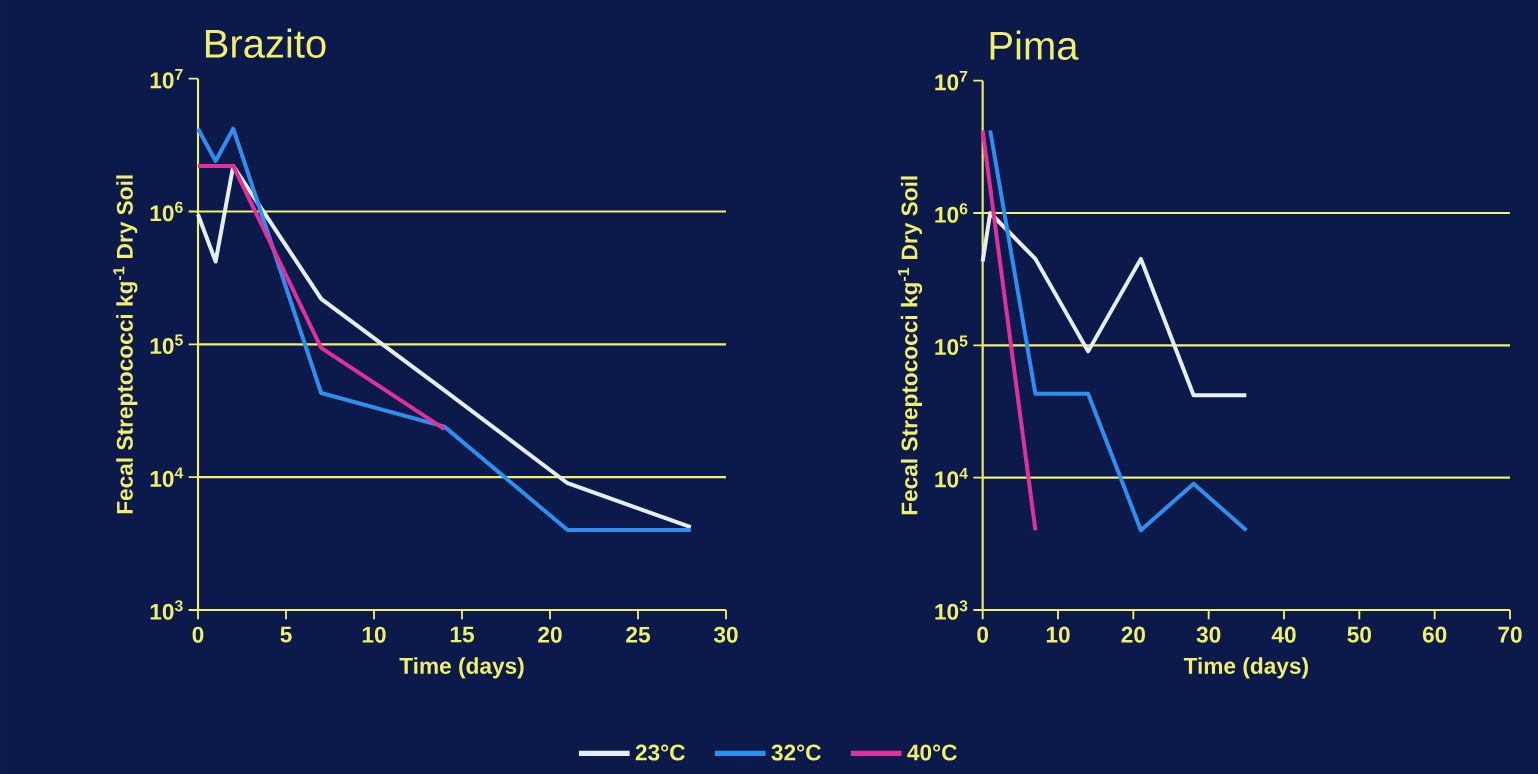  I want to click on x-tick-label: 50, so click(1359, 634).